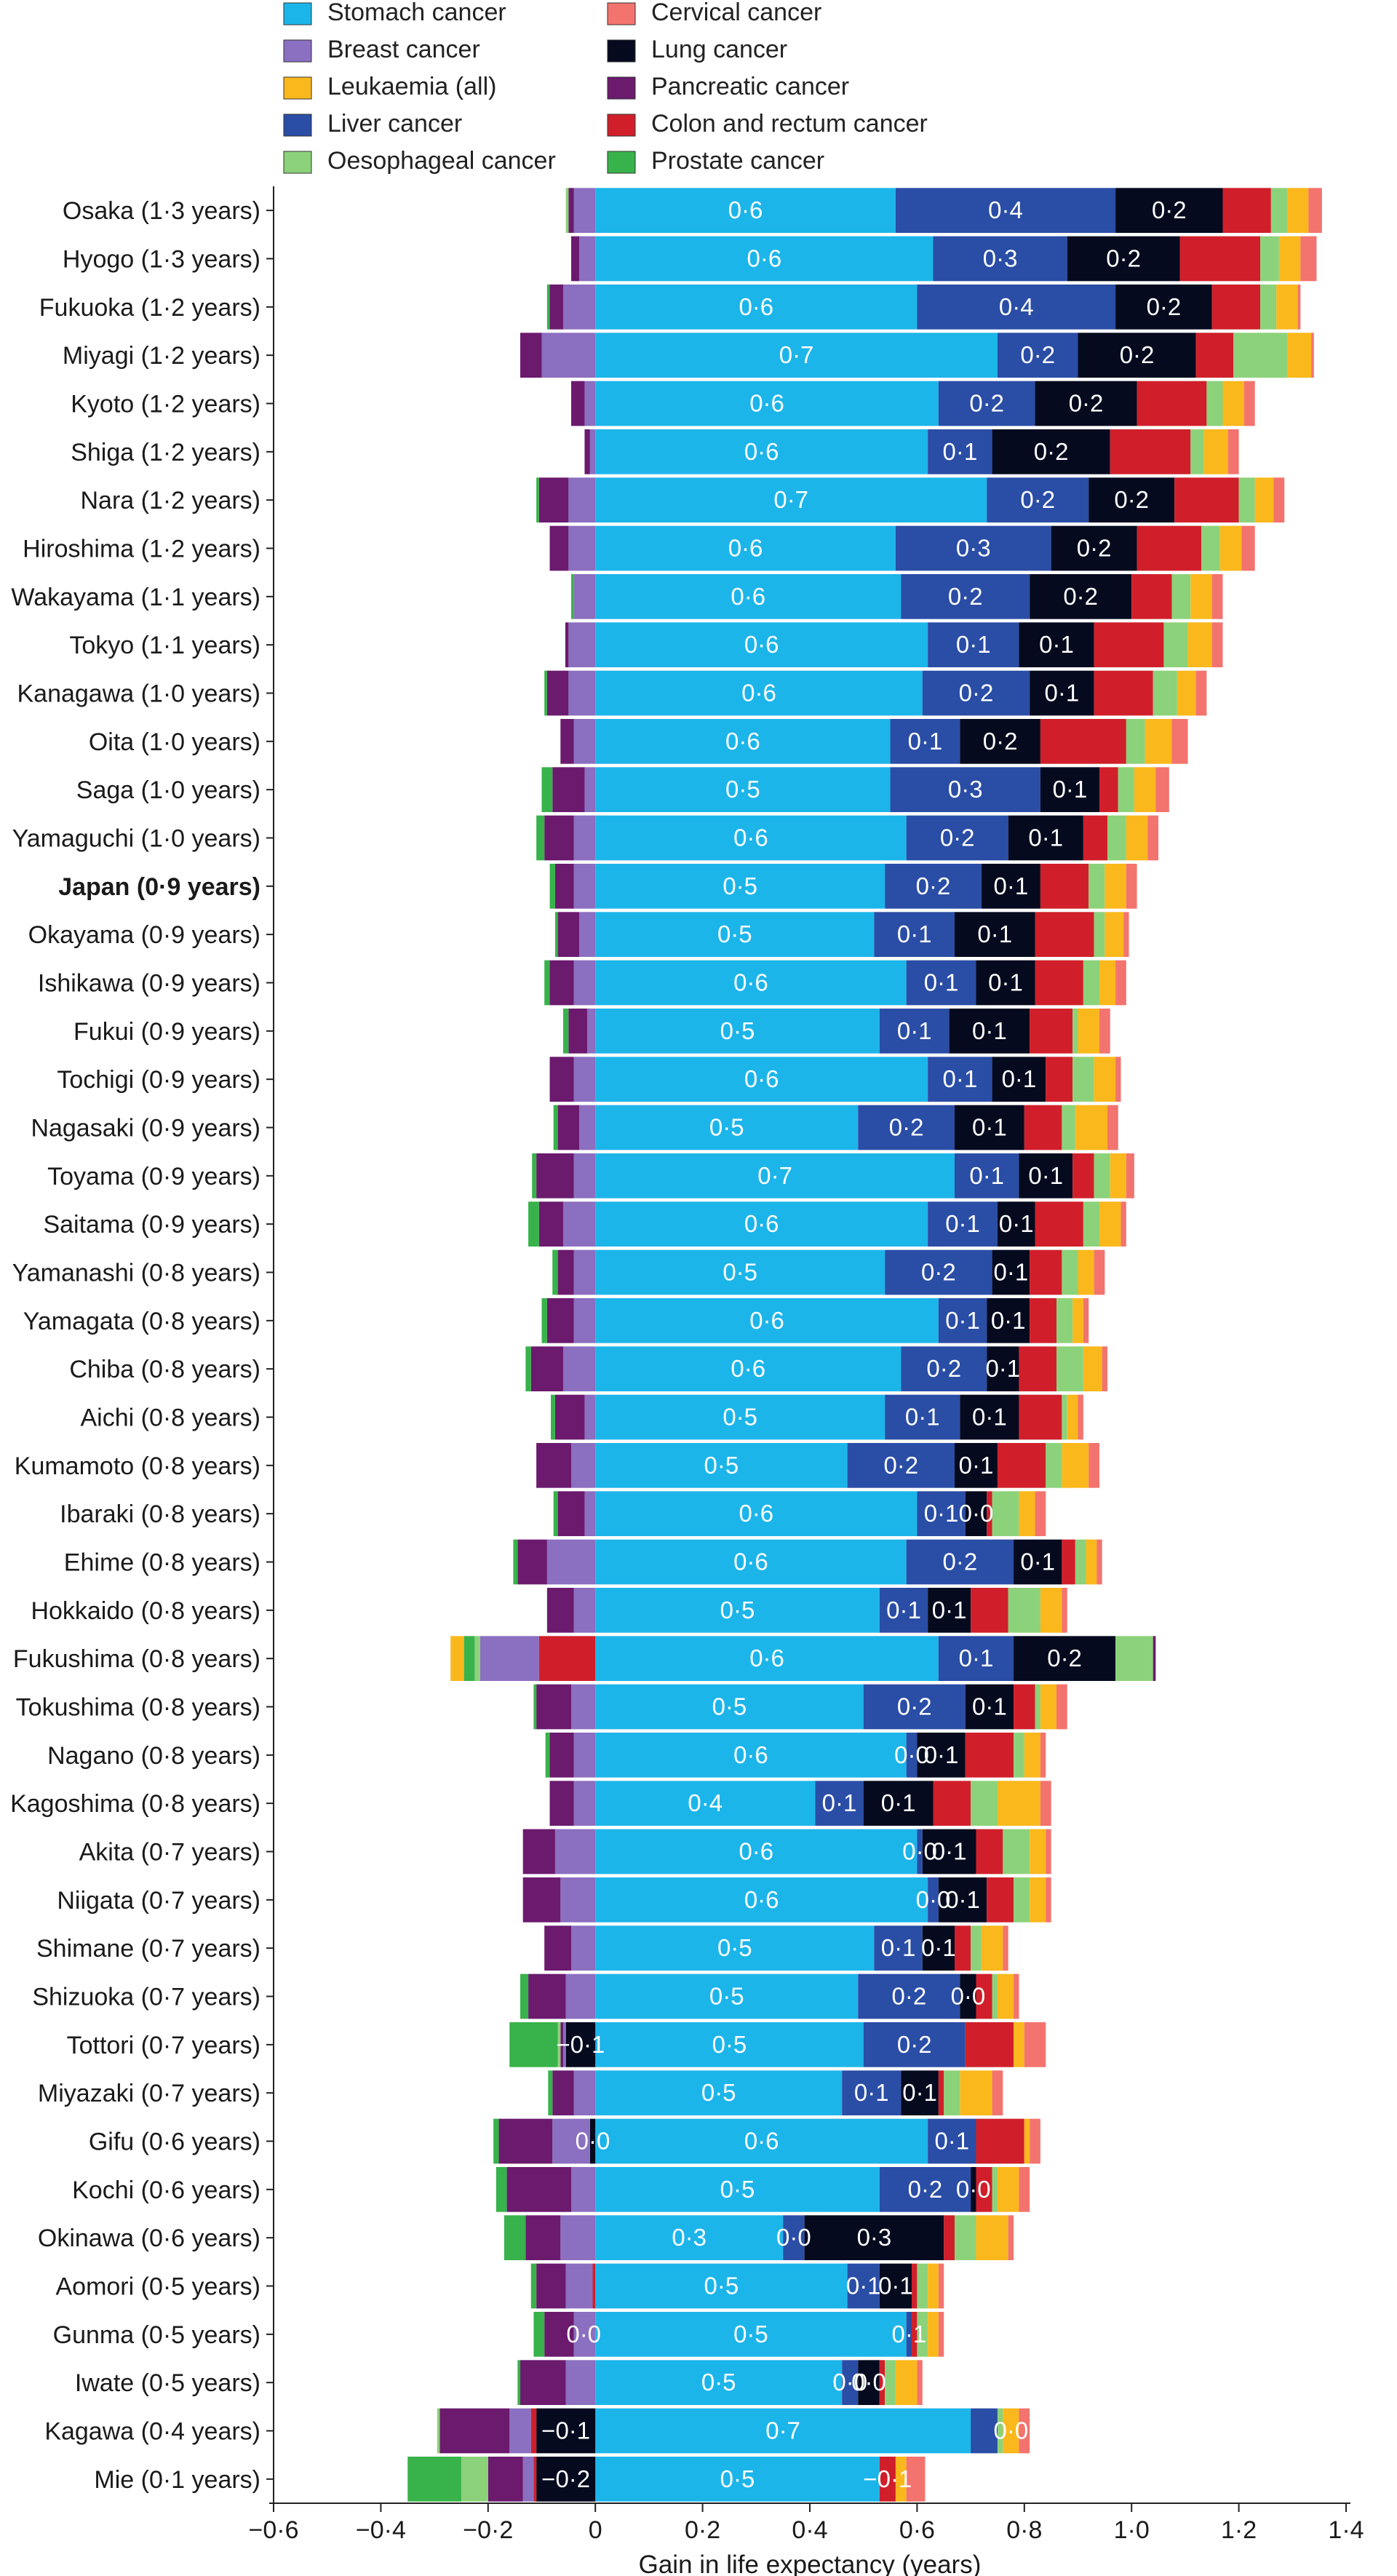  Describe the element at coordinates (297, 51) in the screenshot. I see `legend-swatch-breast` at that location.